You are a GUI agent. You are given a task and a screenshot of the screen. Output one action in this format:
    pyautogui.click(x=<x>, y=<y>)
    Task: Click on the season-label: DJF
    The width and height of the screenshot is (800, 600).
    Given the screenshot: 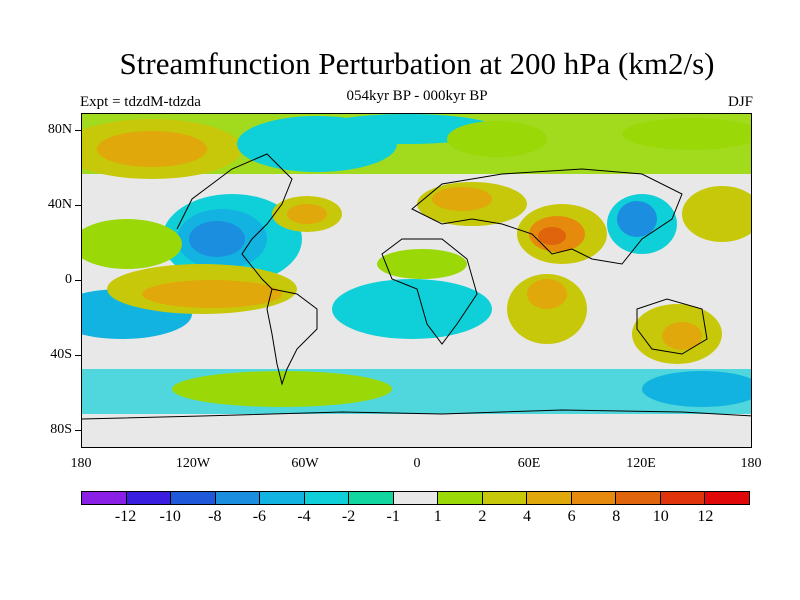 What is the action you would take?
    pyautogui.click(x=740, y=102)
    